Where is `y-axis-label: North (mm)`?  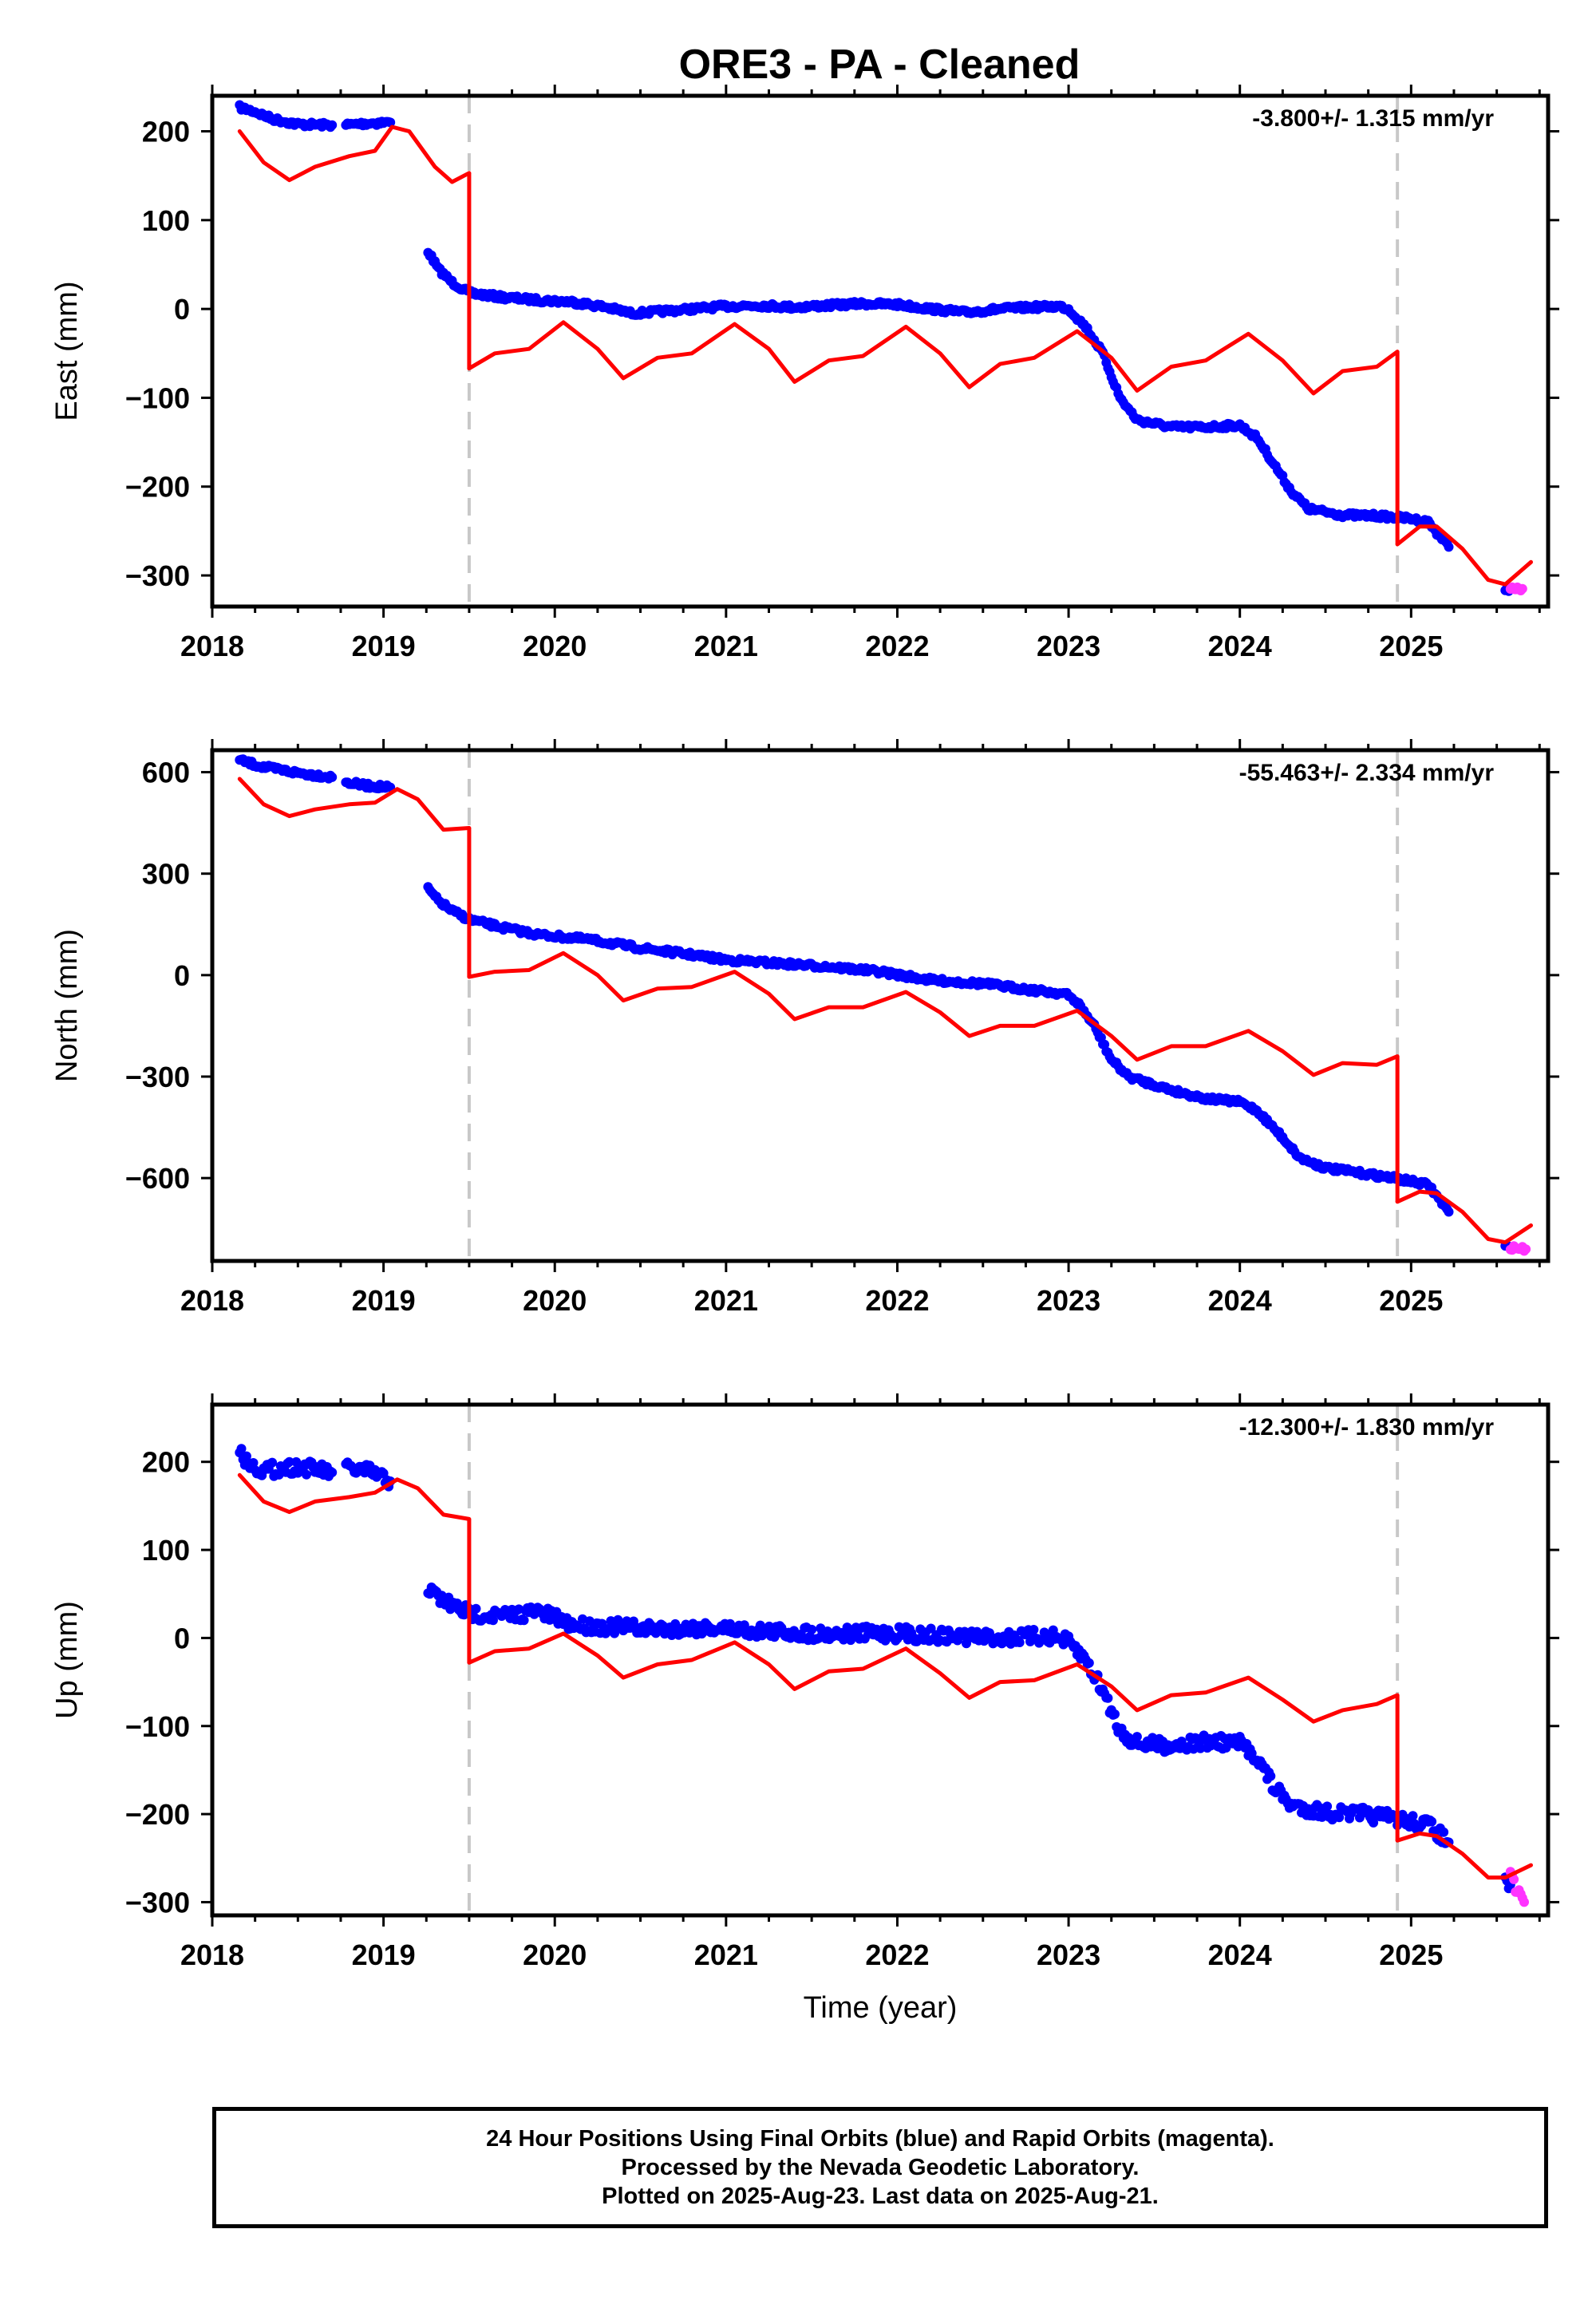 y-axis-label: North (mm) is located at coordinates (67, 1006).